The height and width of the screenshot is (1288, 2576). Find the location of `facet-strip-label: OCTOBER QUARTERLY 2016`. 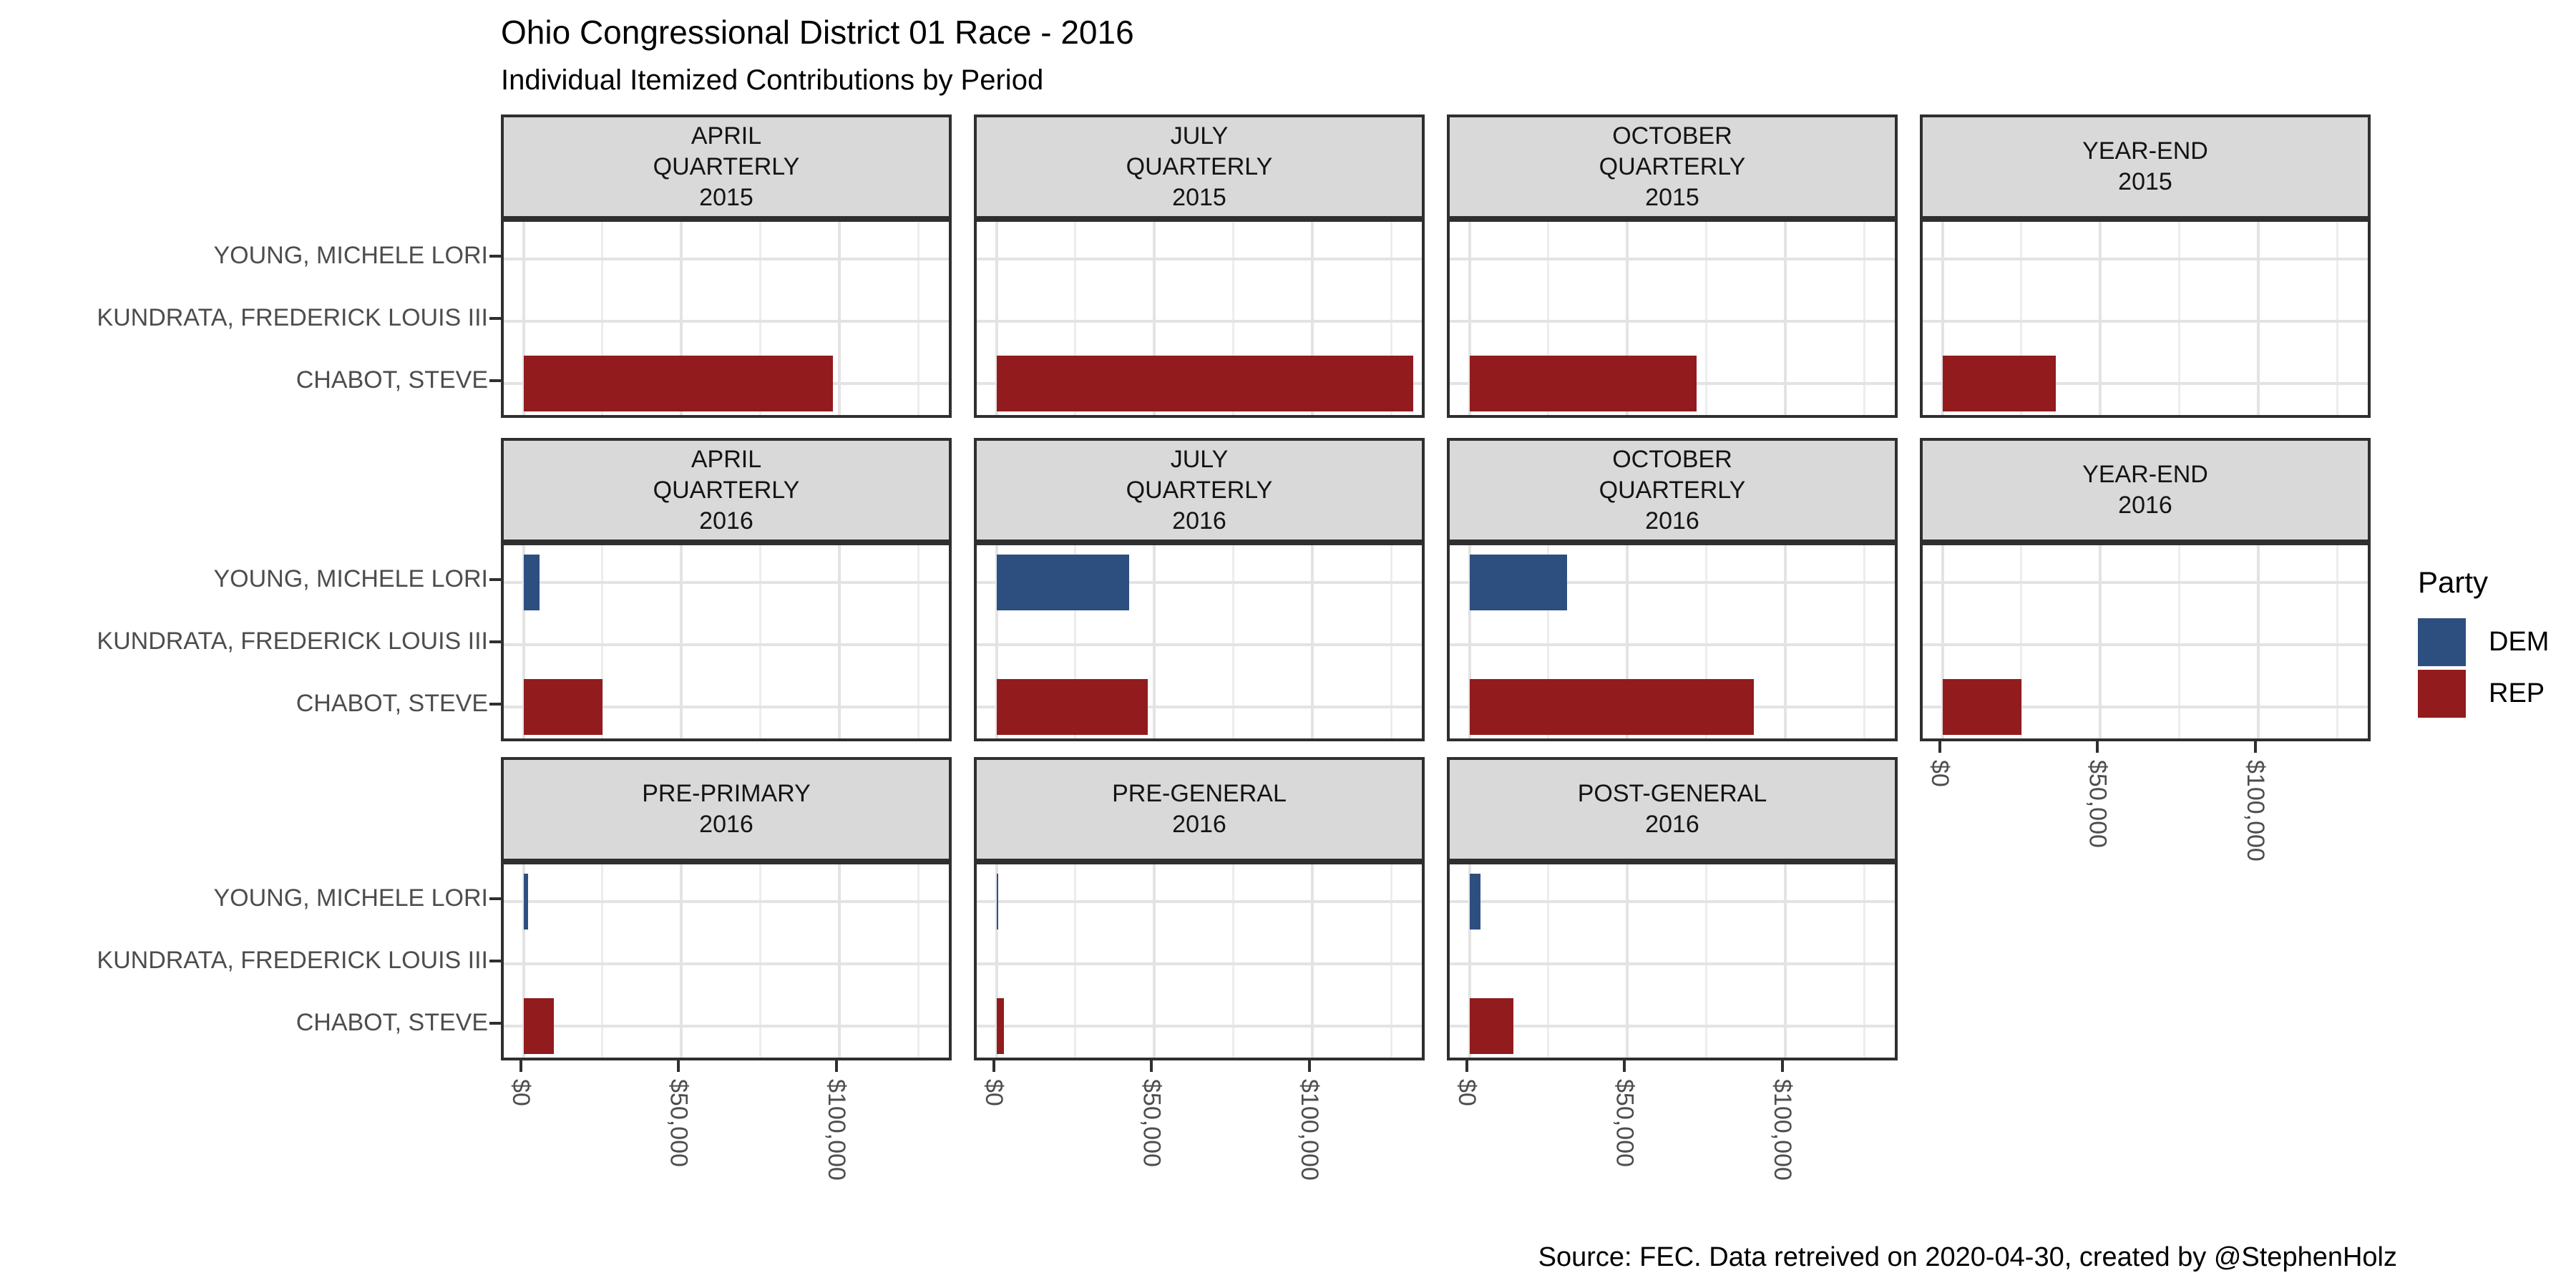

facet-strip-label: OCTOBER QUARTERLY 2016 is located at coordinates (1673, 490).